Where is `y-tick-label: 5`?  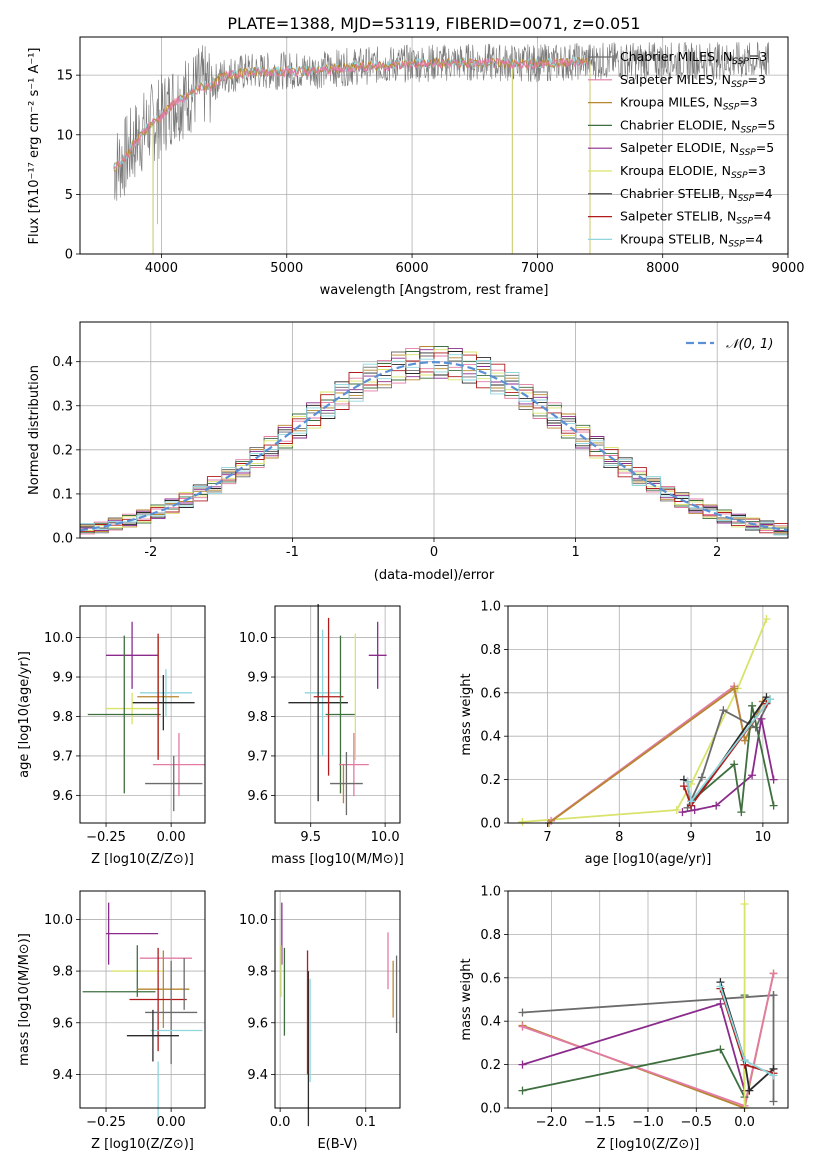 y-tick-label: 5 is located at coordinates (69, 195).